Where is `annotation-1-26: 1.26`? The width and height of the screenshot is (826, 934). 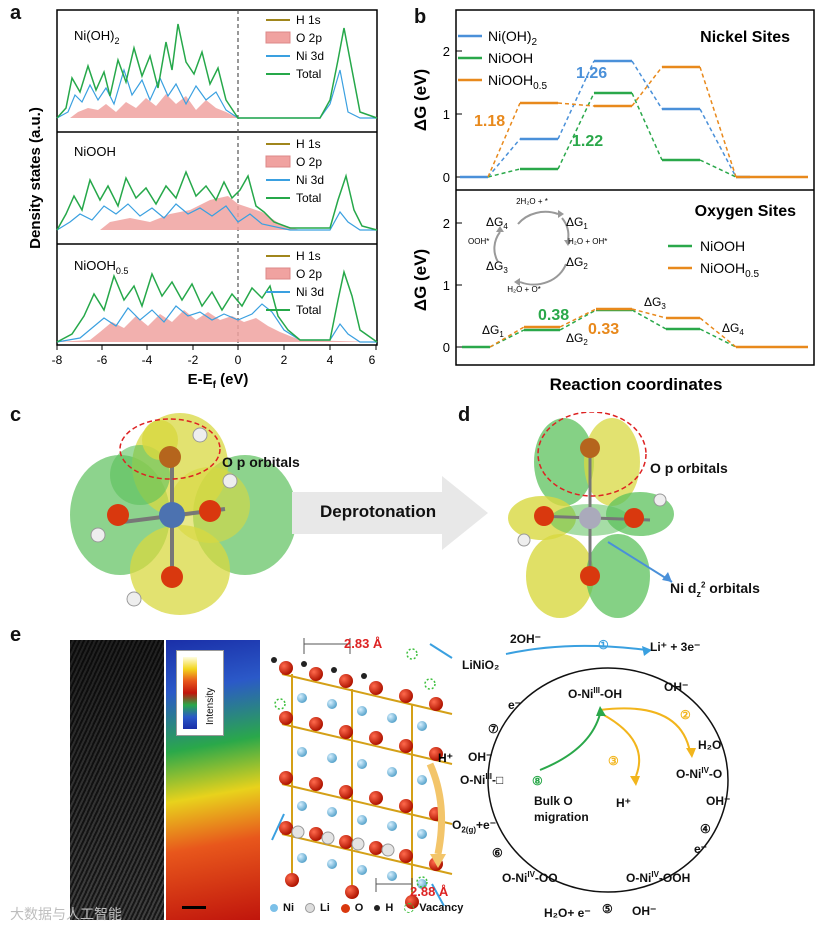
annotation-1-26: 1.26 is located at coordinates (591, 73).